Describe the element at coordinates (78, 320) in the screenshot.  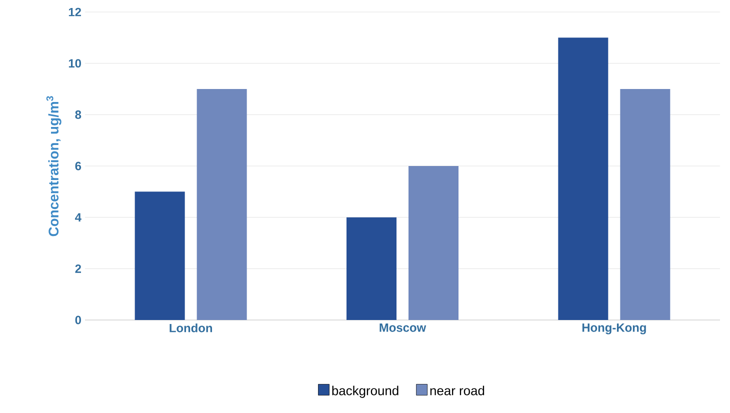
I see `y-tick-label: 0` at that location.